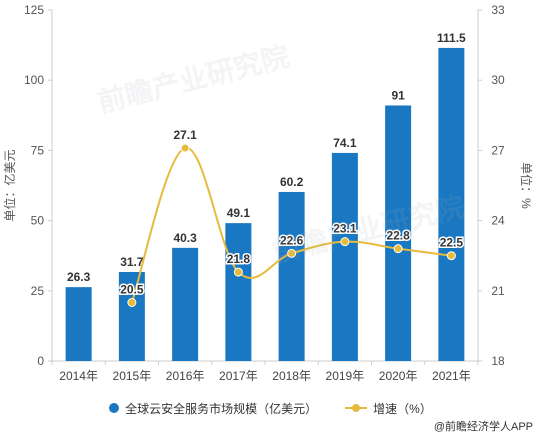  What do you see at coordinates (498, 10) in the screenshot?
I see `y-tick-right-label: 33` at bounding box center [498, 10].